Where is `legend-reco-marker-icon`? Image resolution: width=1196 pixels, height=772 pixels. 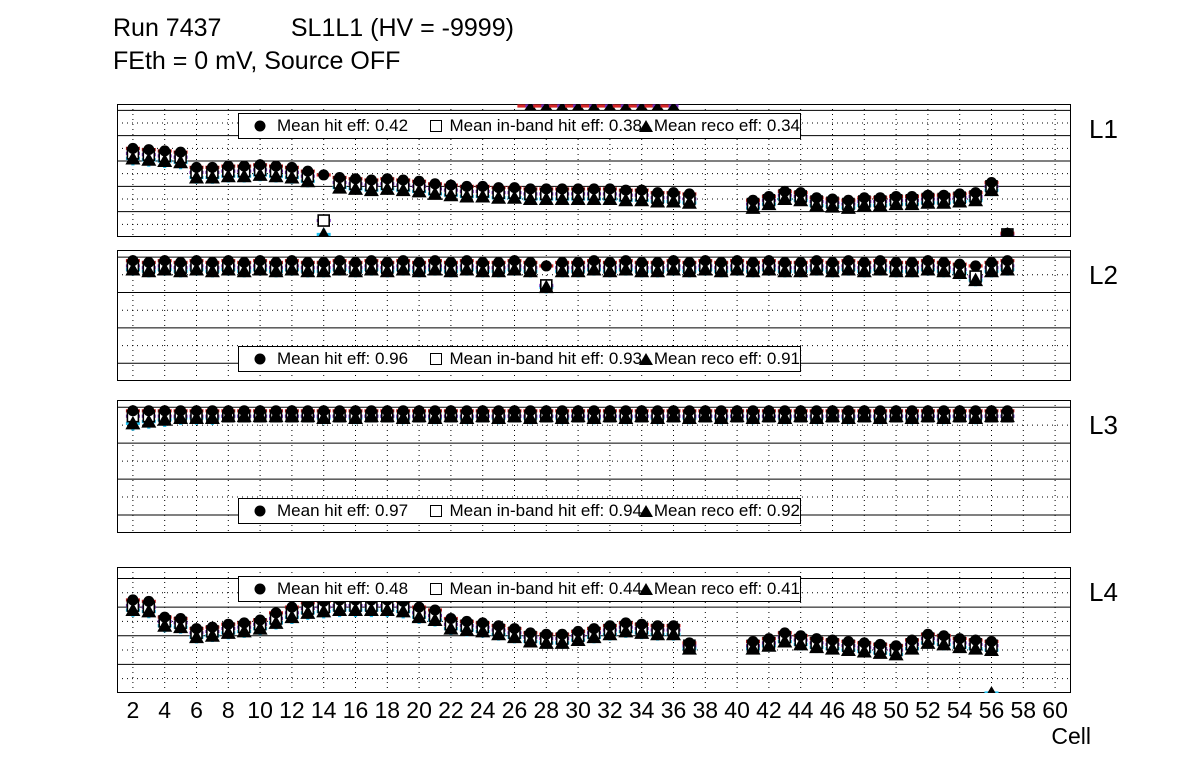
legend-reco-marker-icon is located at coordinates (645, 589).